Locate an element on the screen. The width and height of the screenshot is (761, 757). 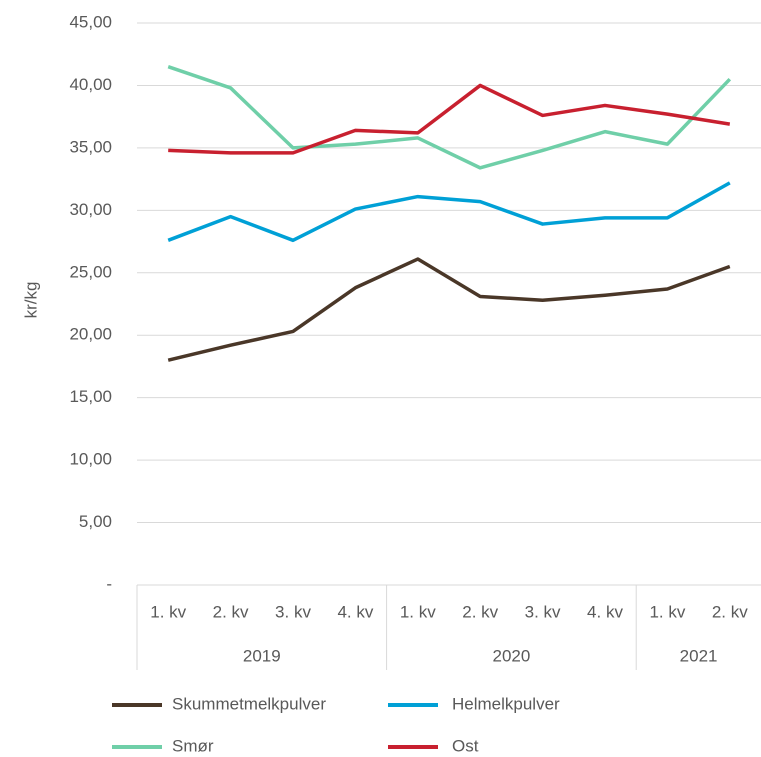
y-tick-label: 20,00 is located at coordinates (90, 334).